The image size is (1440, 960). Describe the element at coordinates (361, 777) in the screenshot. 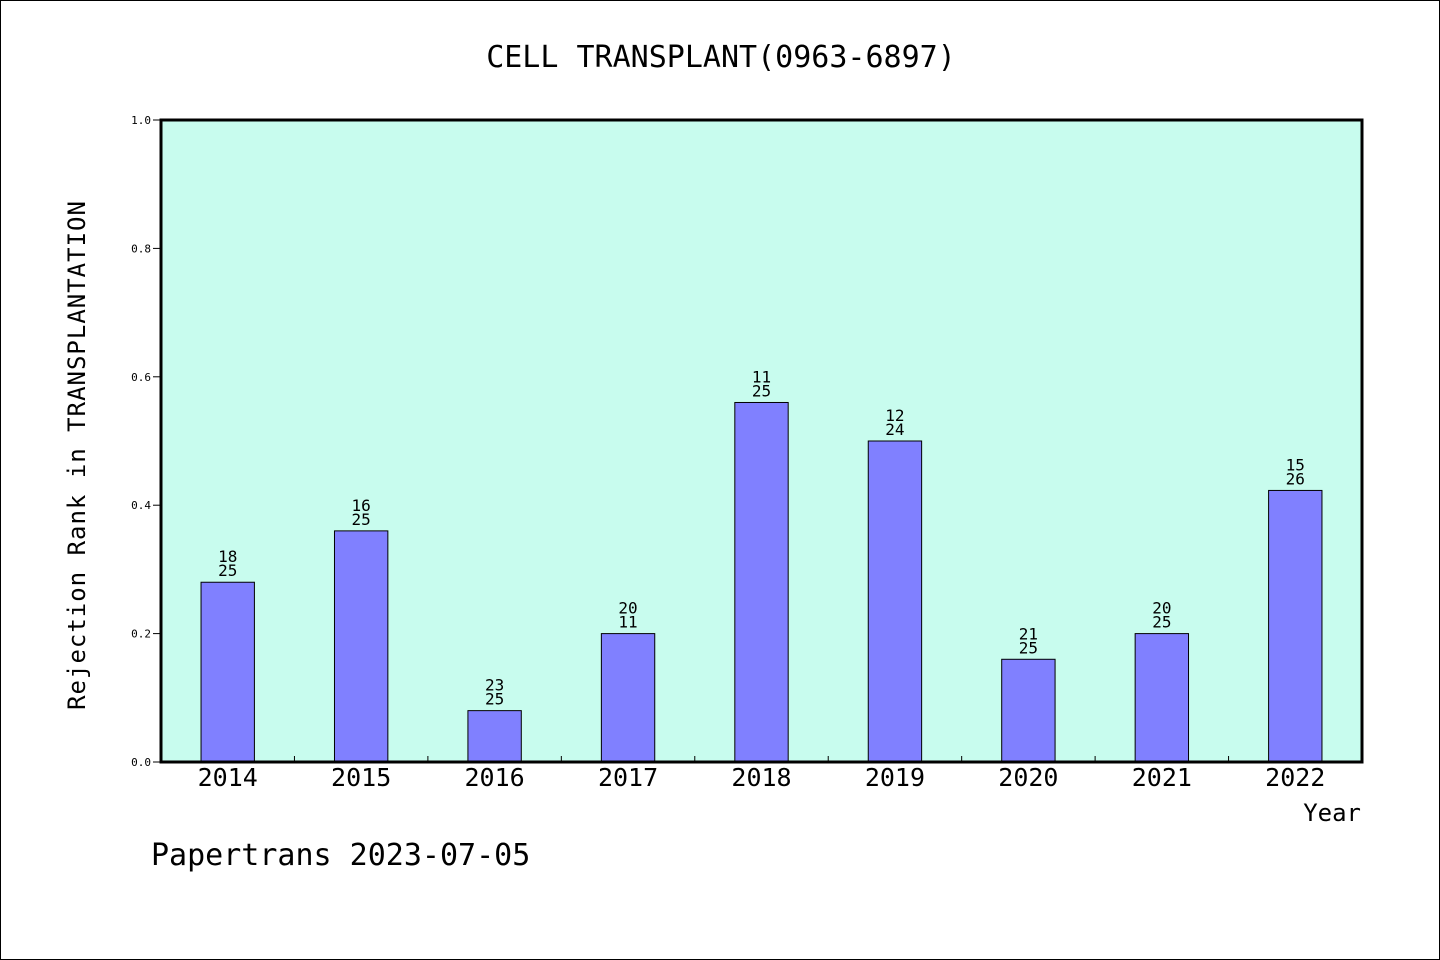

I see `x-tick-label-2015: 2015` at that location.